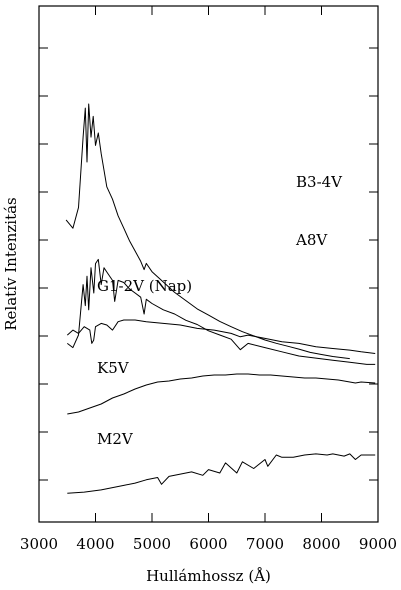 This screenshot has height=590, width=401. I want to click on y-axis-title: Relatív Intenzitás, so click(11, 264).